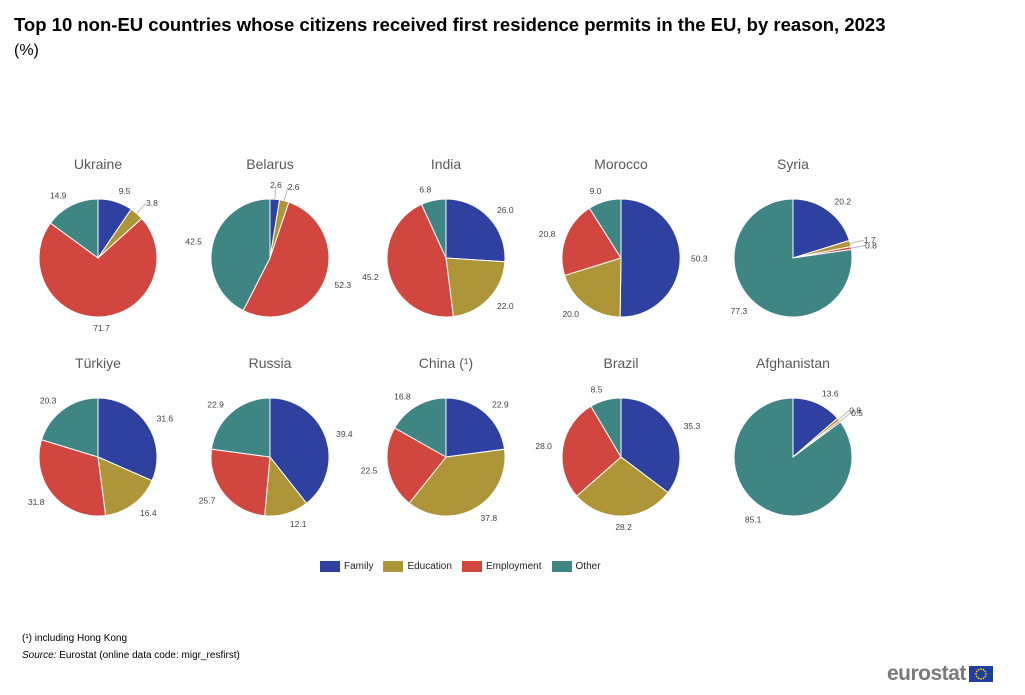 This screenshot has width=1025, height=695. Describe the element at coordinates (830, 393) in the screenshot. I see `value-label-afghanistan-family: 13.6` at that location.